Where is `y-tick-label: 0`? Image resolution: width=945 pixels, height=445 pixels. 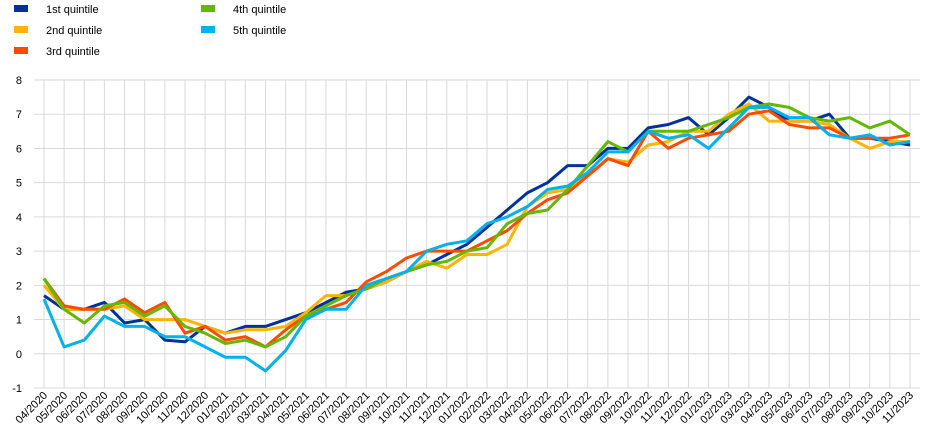
y-tick-label: 0 is located at coordinates (19, 355).